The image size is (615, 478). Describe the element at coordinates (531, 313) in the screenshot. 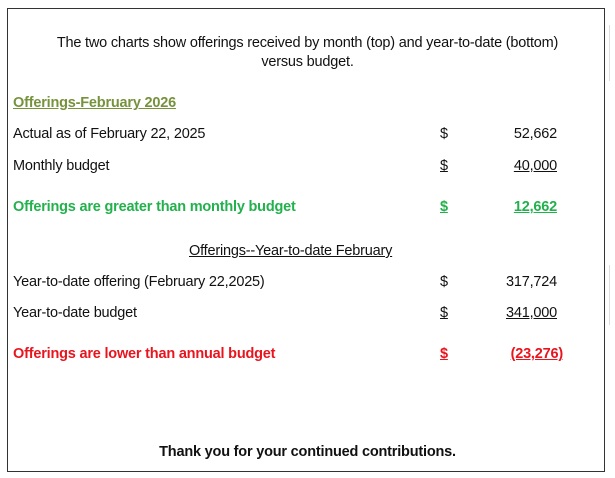

I see `ytd-budget-value: 341,000` at that location.